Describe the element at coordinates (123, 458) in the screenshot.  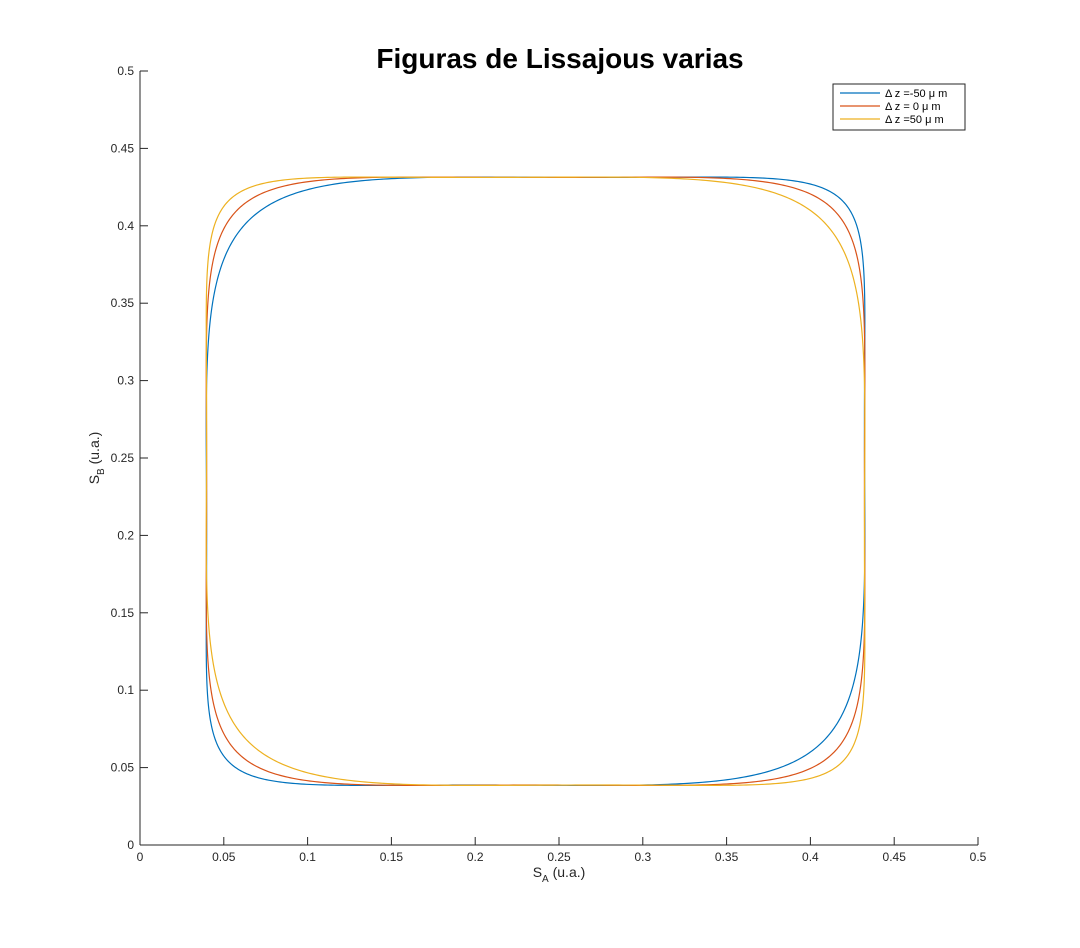
I see `y-tick-label: 0.25` at that location.